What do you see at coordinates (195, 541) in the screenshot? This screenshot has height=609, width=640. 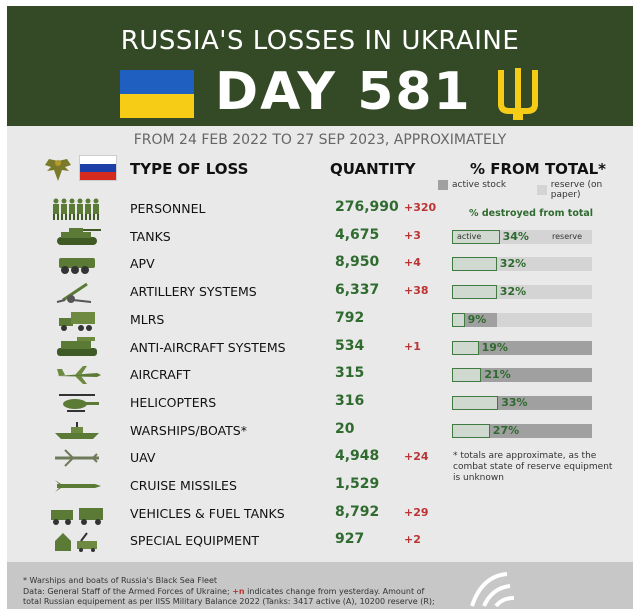 I see `loss-type-label: SPECIAL EQUIPMENT` at bounding box center [195, 541].